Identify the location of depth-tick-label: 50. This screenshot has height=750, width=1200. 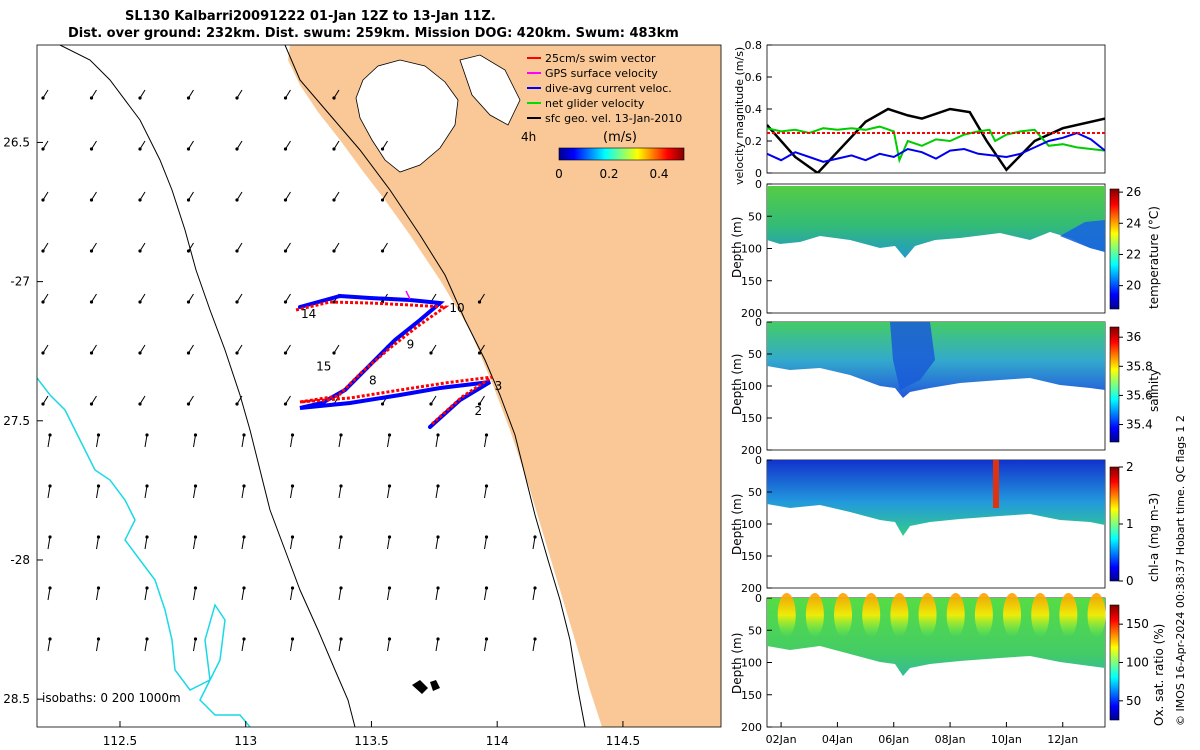
(755, 354).